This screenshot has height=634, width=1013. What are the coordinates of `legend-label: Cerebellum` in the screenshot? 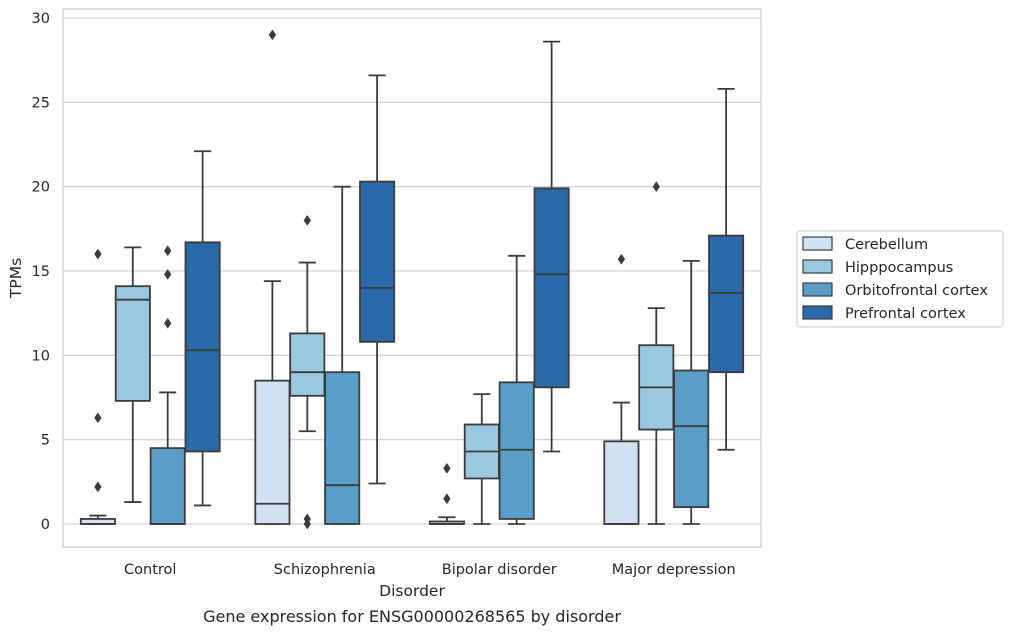 It's located at (886, 245).